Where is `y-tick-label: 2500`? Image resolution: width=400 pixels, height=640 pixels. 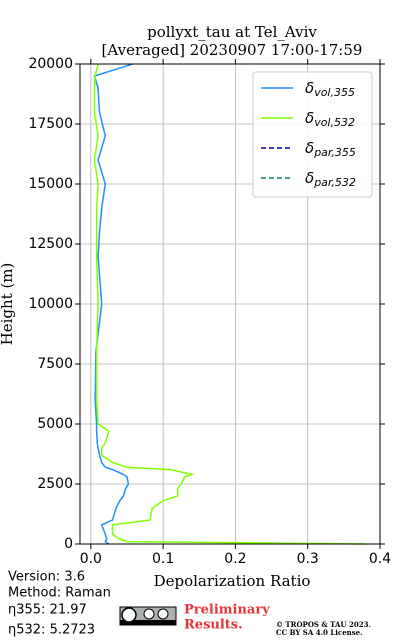 y-tick-label: 2500 is located at coordinates (55, 484).